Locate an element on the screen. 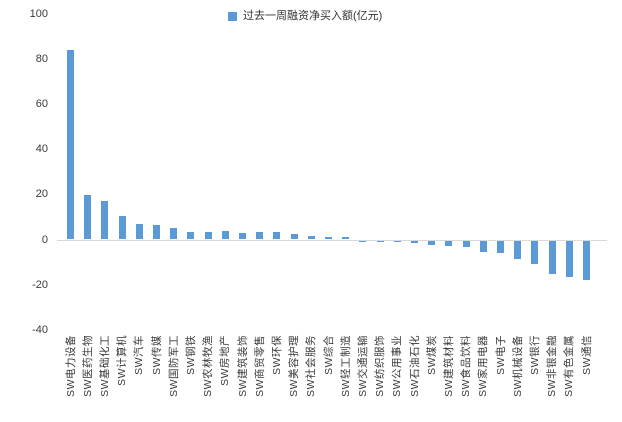  legend: 过去一周融资净买入额(亿元) is located at coordinates (305, 16).